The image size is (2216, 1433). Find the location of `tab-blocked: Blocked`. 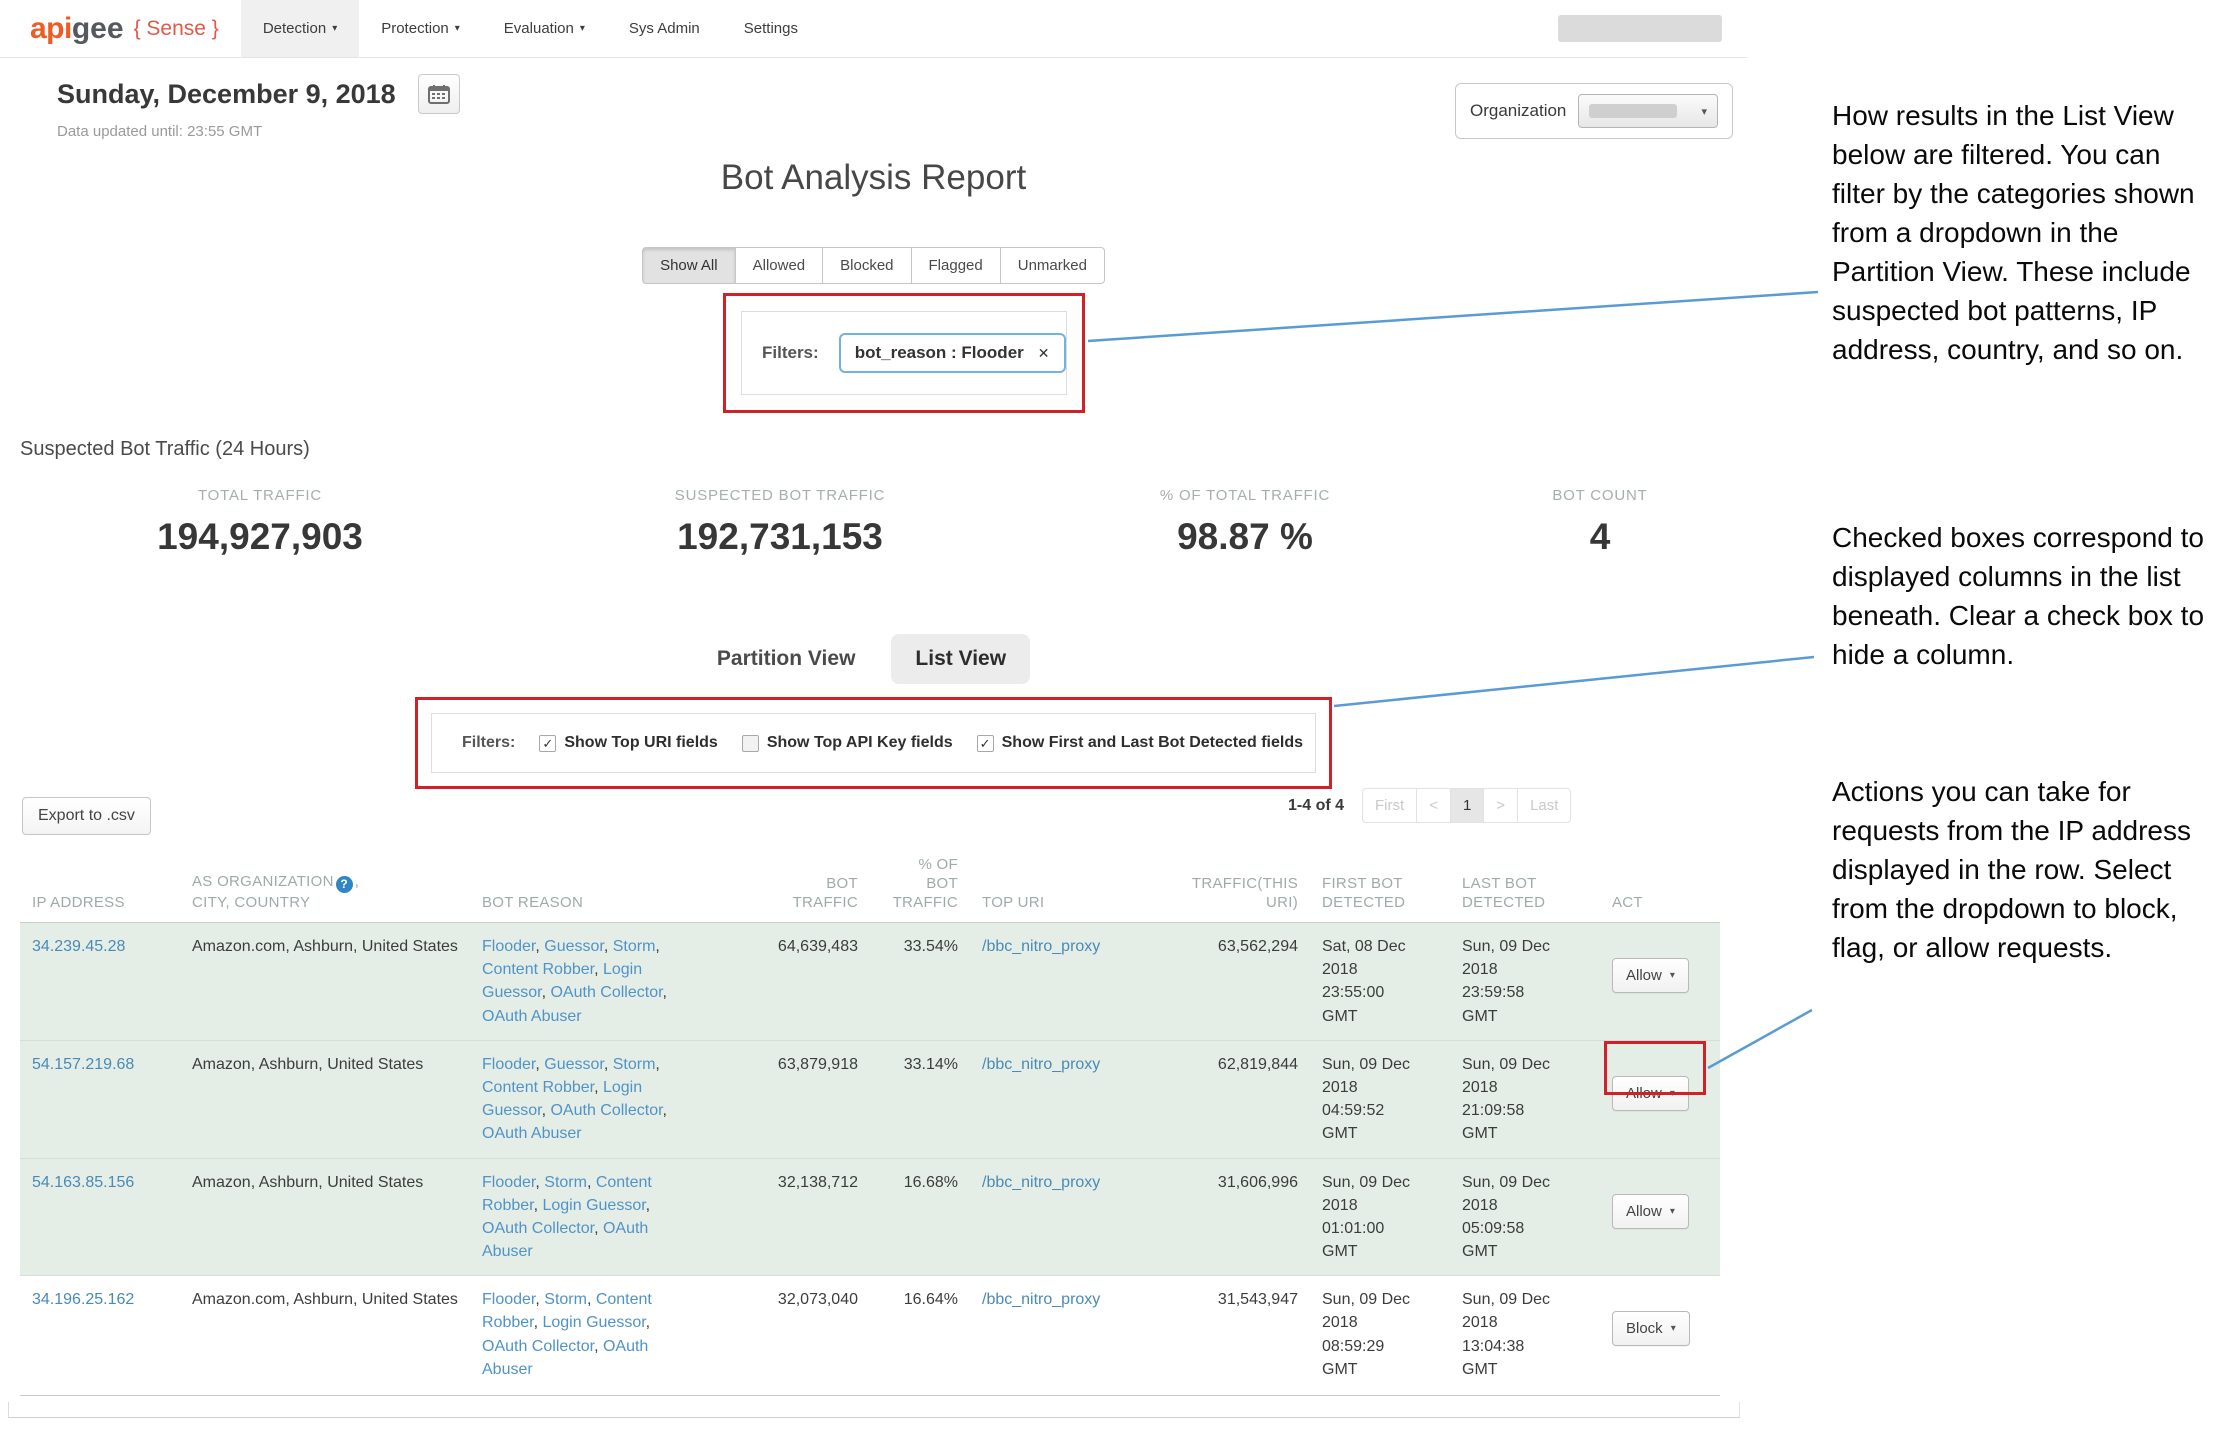

tab-blocked: Blocked is located at coordinates (867, 265).